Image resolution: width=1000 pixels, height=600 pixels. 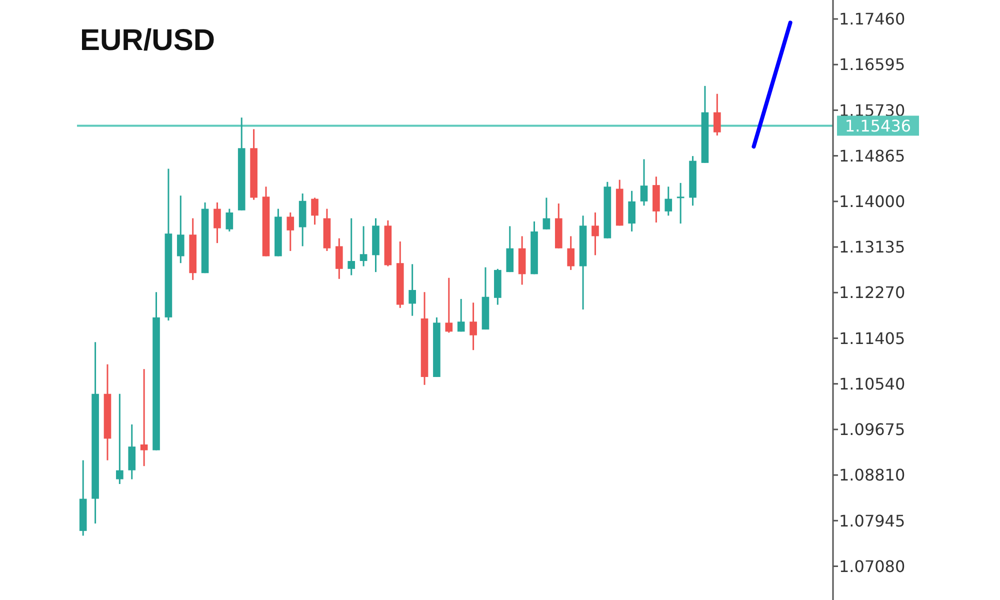 What do you see at coordinates (872, 156) in the screenshot?
I see `y-tick-label: 1.14865` at bounding box center [872, 156].